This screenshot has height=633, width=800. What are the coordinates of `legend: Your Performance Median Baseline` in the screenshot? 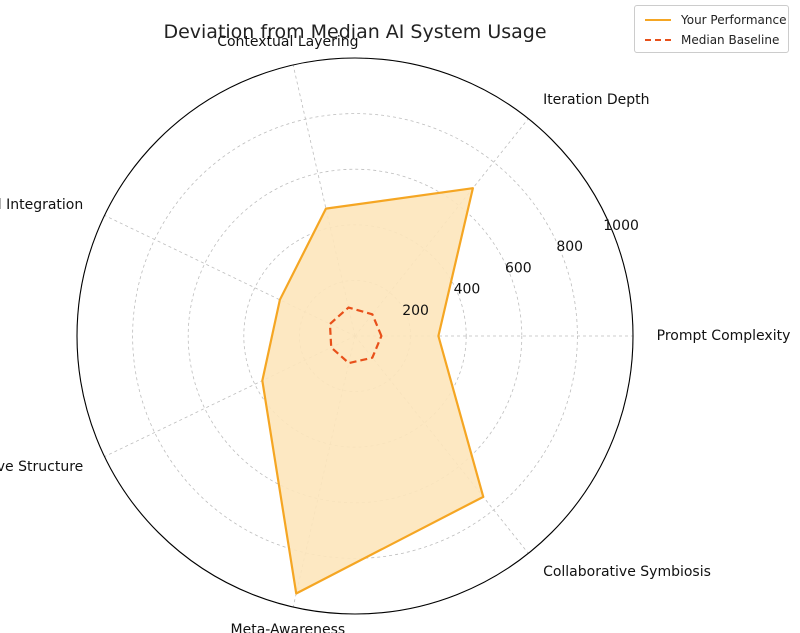 It's located at (711, 29).